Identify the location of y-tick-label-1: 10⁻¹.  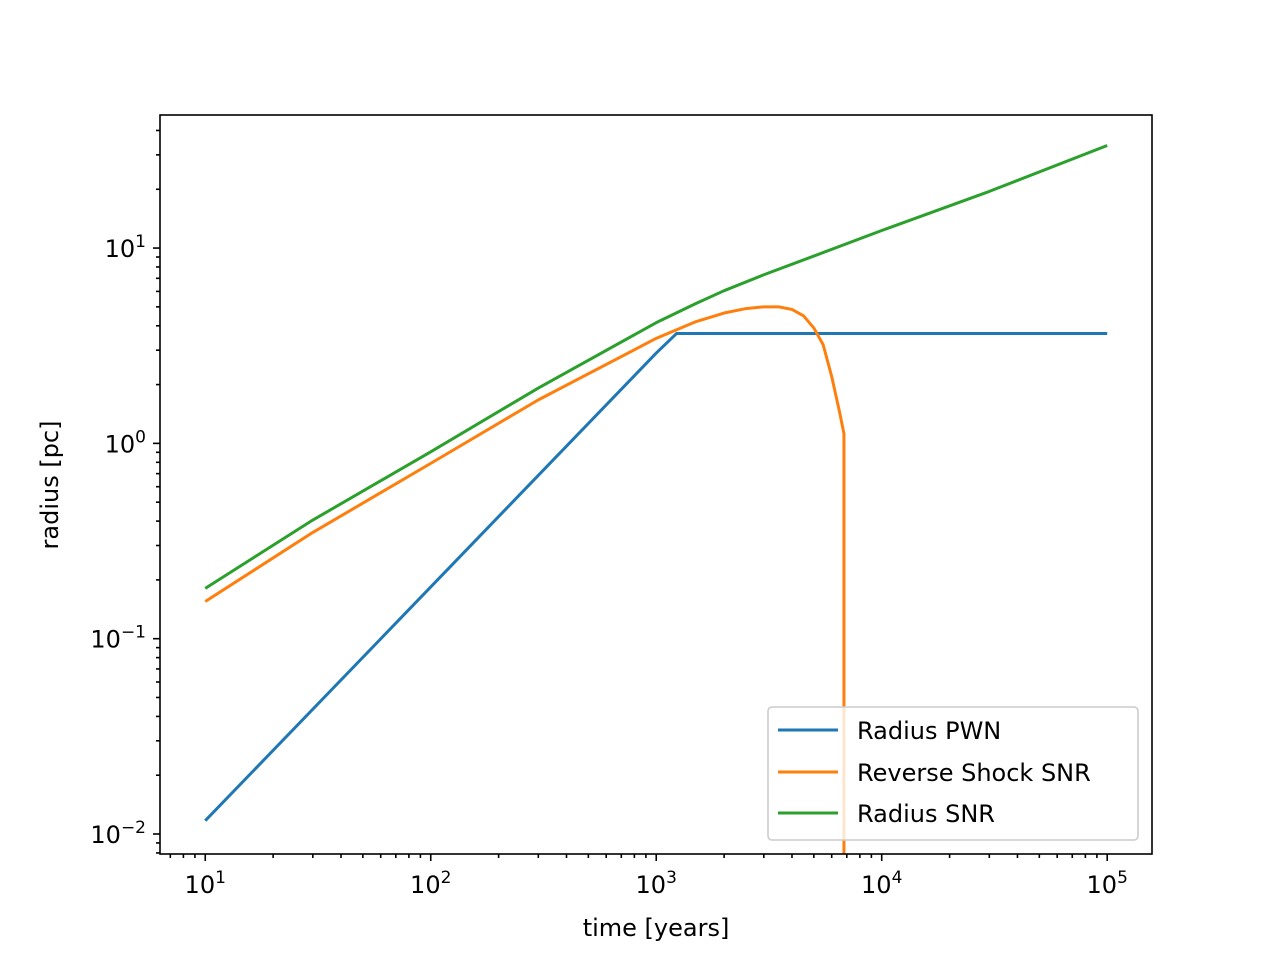
(118, 638).